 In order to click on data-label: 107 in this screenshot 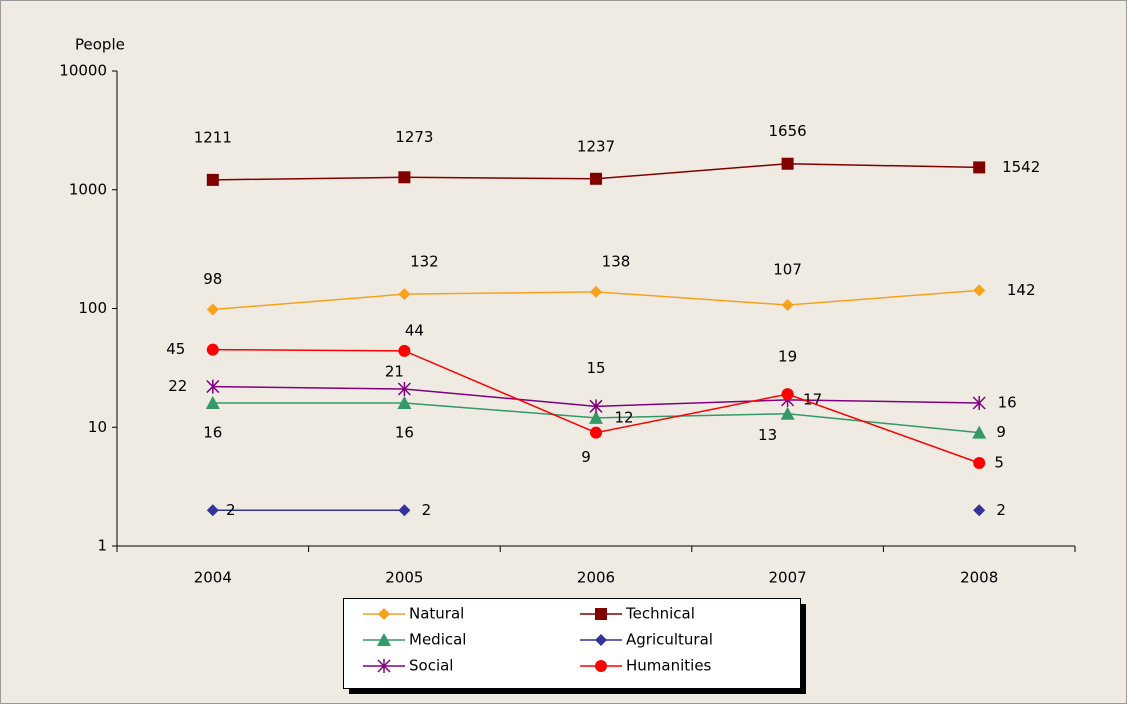, I will do `click(787, 270)`.